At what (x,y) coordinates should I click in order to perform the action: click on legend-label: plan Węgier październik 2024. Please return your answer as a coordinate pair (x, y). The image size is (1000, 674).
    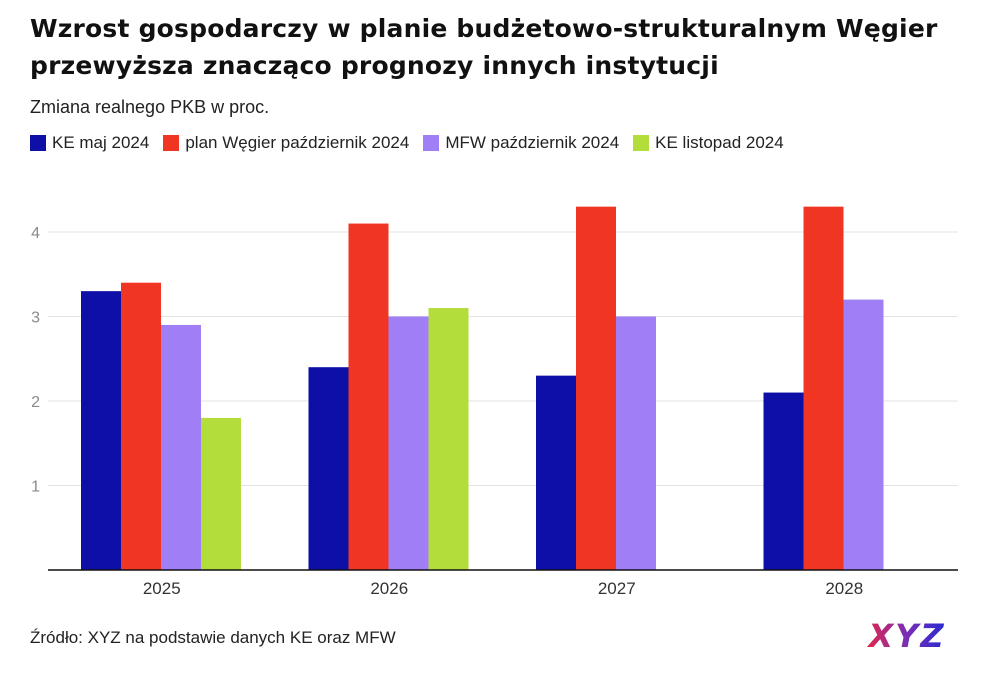
    Looking at the image, I should click on (297, 142).